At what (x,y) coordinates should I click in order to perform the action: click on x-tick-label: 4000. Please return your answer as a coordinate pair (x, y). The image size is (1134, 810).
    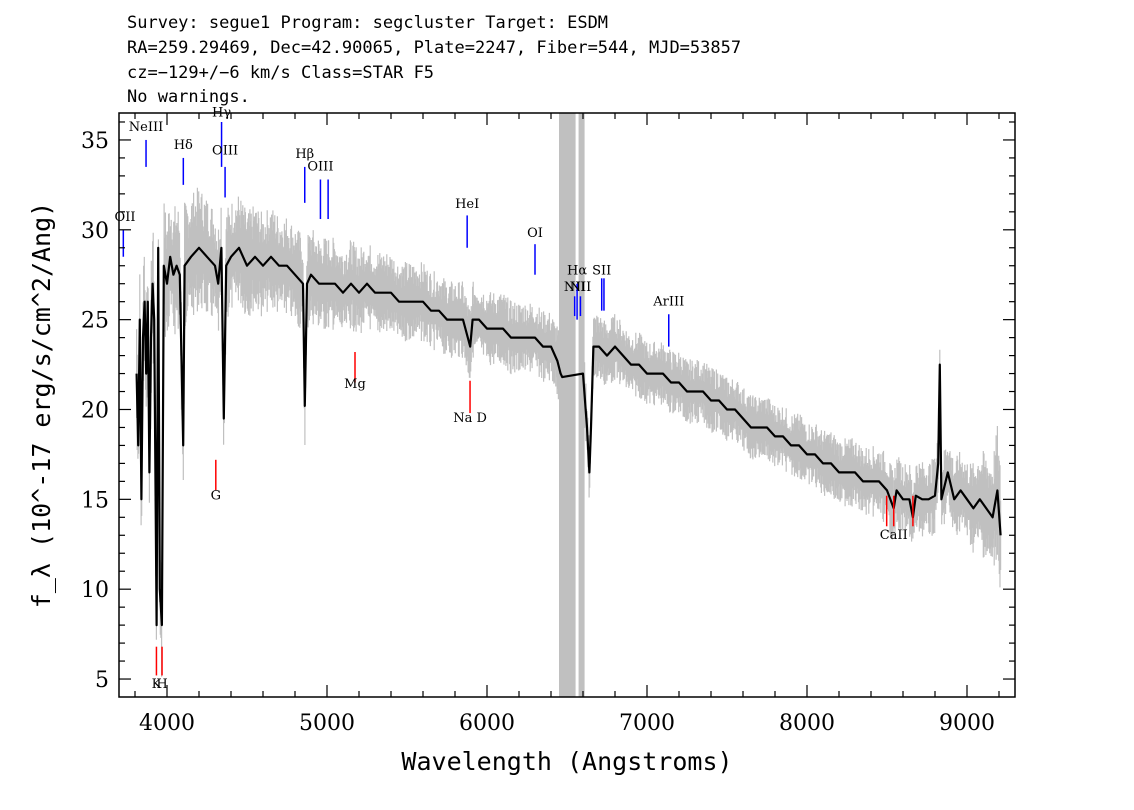
    Looking at the image, I should click on (167, 723).